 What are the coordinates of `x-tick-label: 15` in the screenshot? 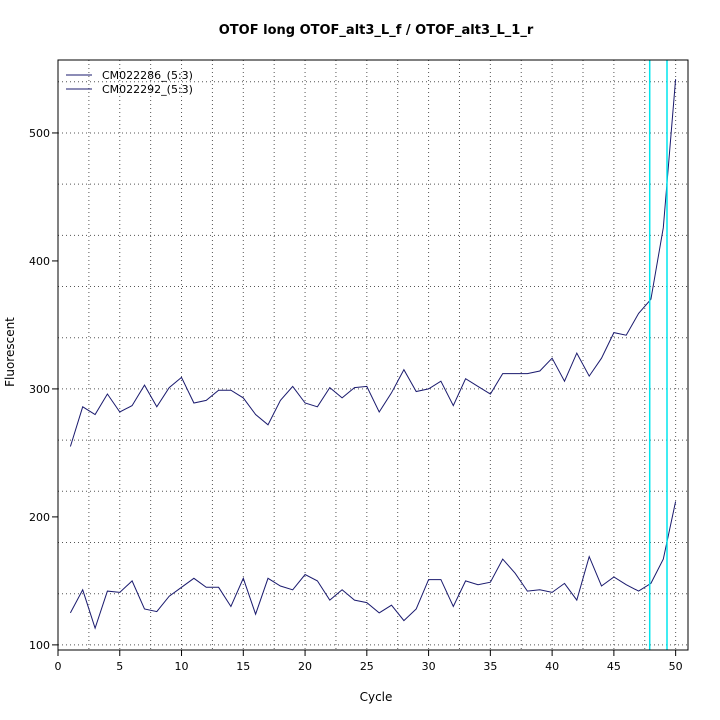 It's located at (243, 666).